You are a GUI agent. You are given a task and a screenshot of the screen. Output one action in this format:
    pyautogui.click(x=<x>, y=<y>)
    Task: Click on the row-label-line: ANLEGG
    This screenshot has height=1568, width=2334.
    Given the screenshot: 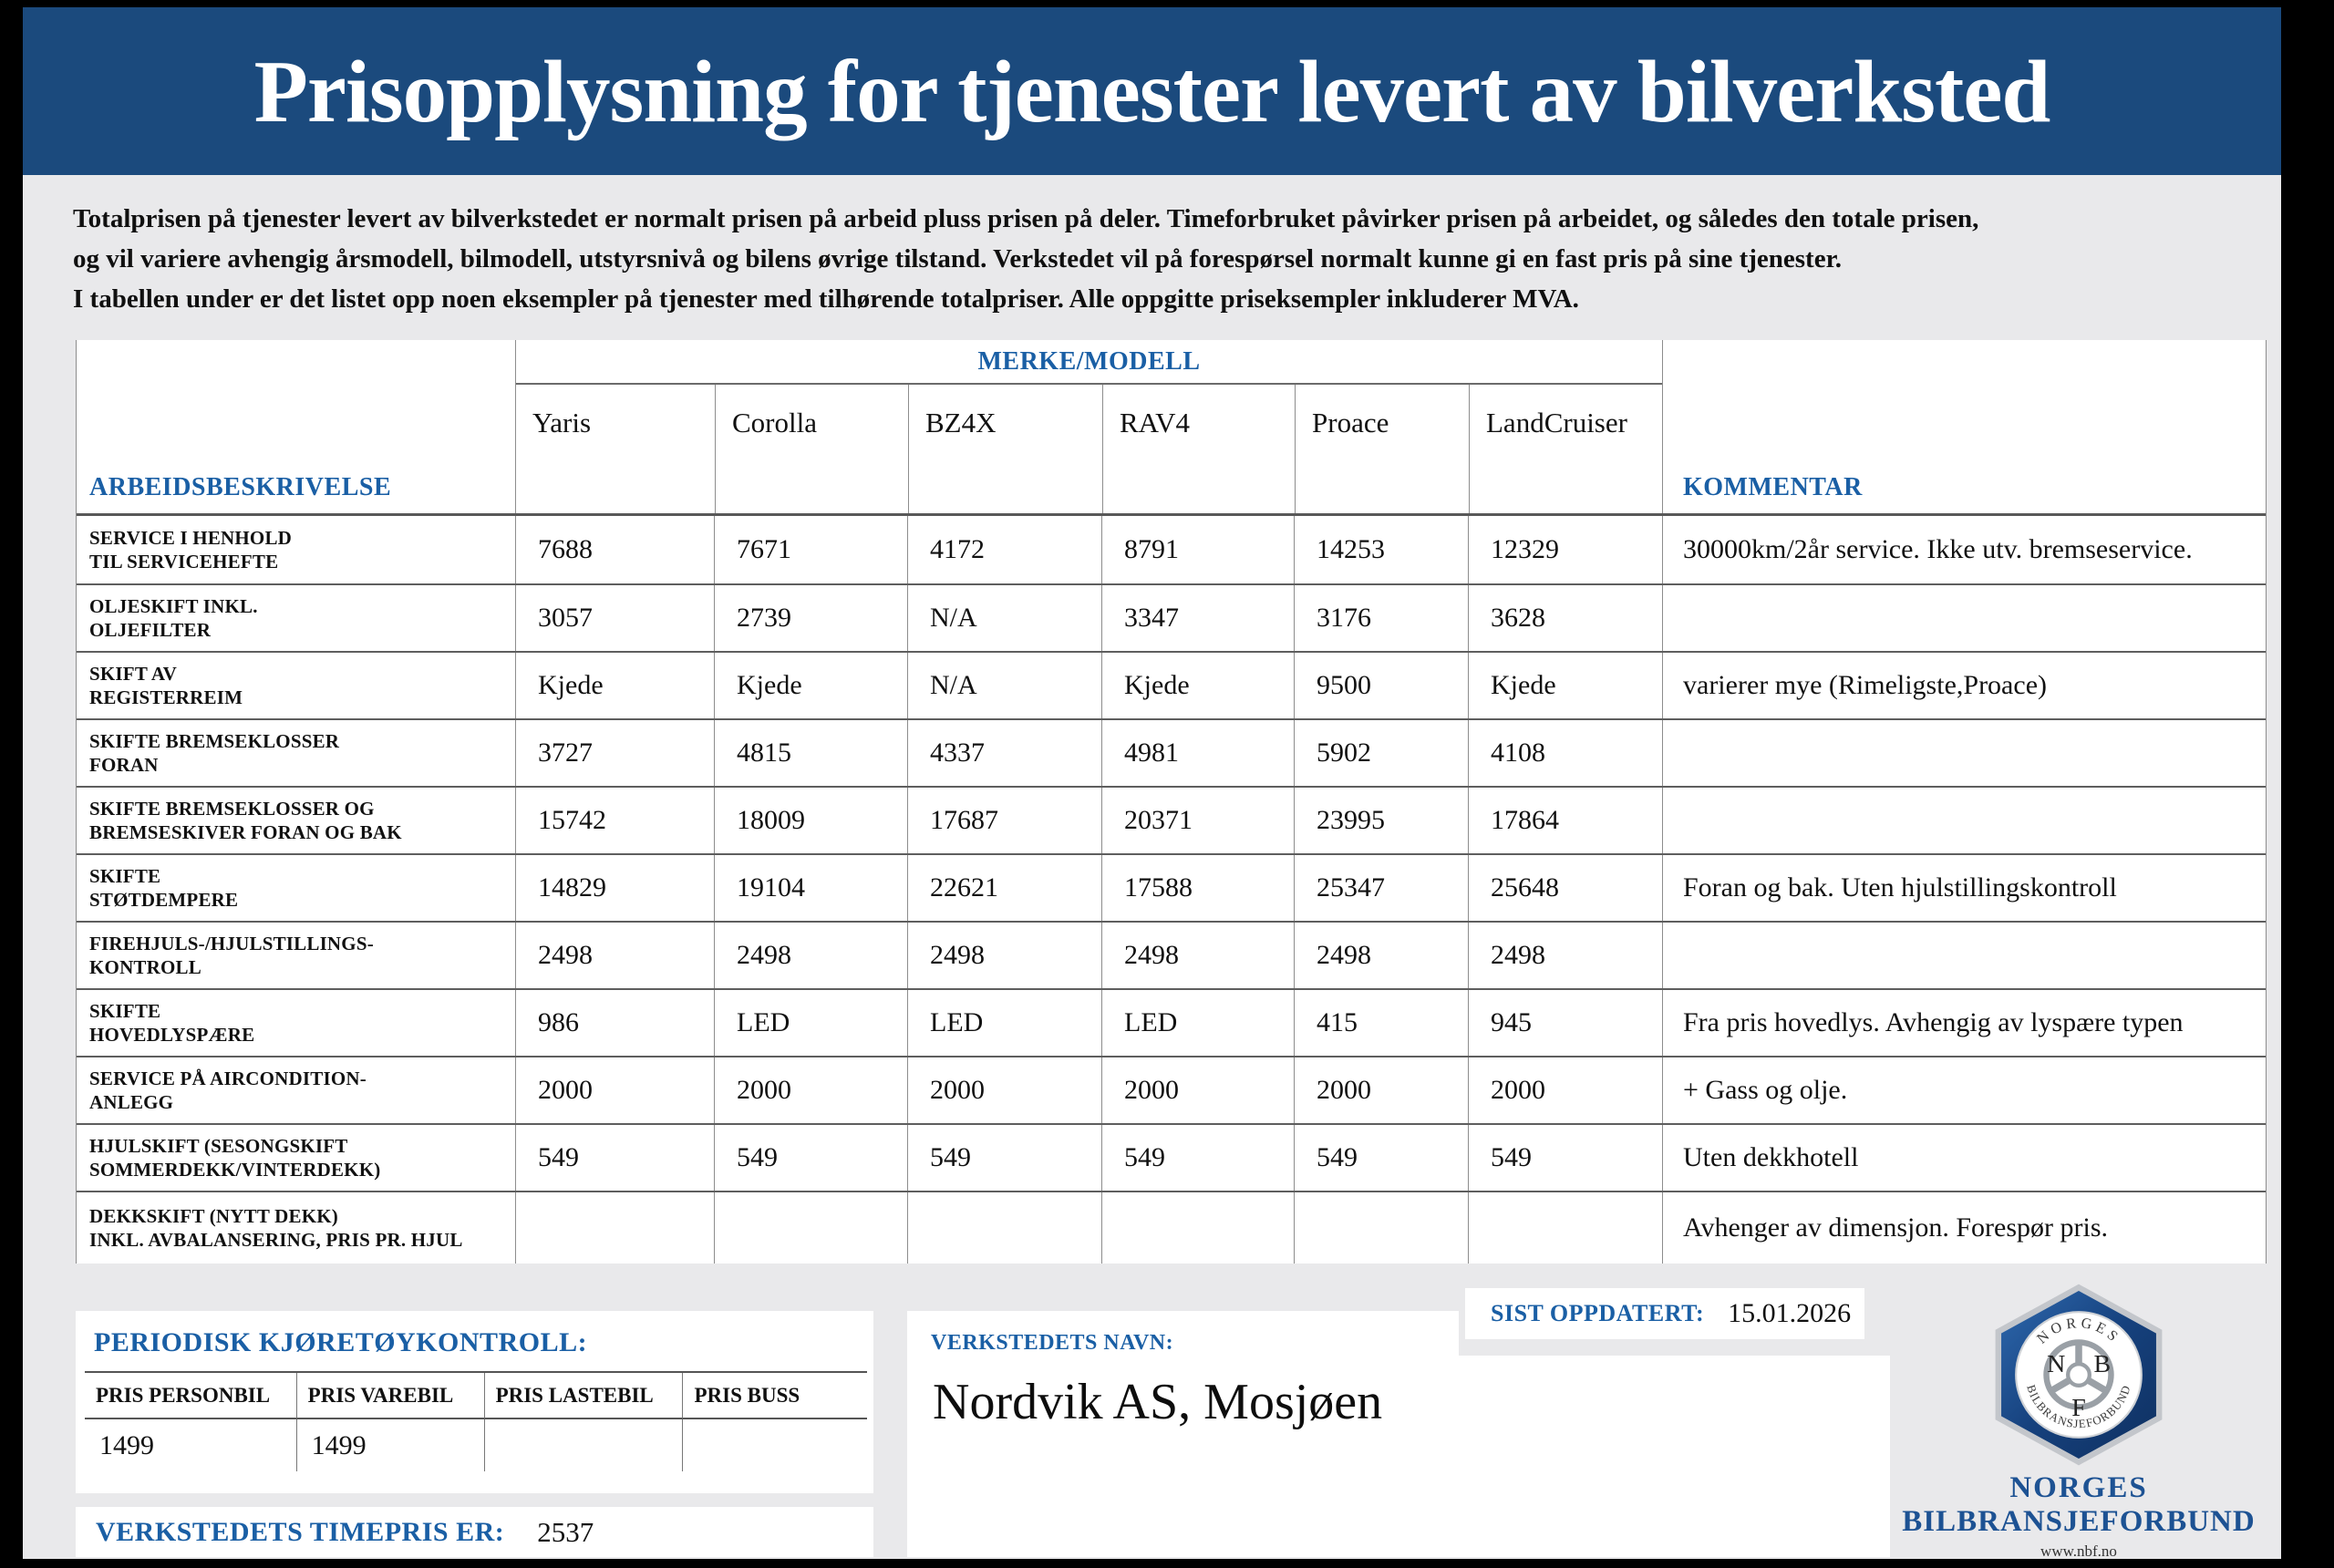 What is the action you would take?
    pyautogui.click(x=131, y=1102)
    